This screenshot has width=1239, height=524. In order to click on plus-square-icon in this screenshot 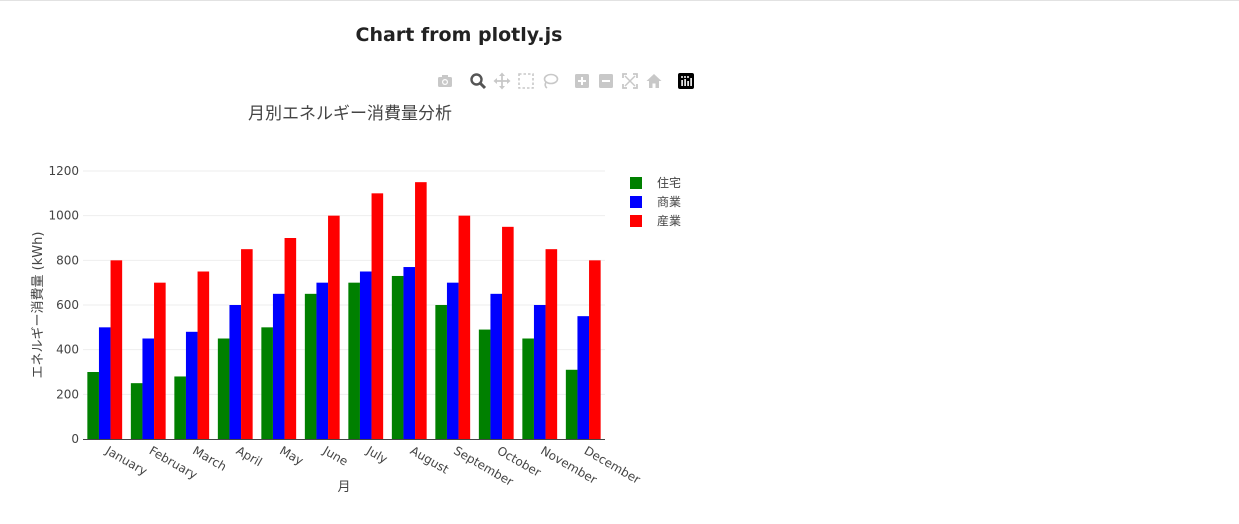, I will do `click(582, 81)`.